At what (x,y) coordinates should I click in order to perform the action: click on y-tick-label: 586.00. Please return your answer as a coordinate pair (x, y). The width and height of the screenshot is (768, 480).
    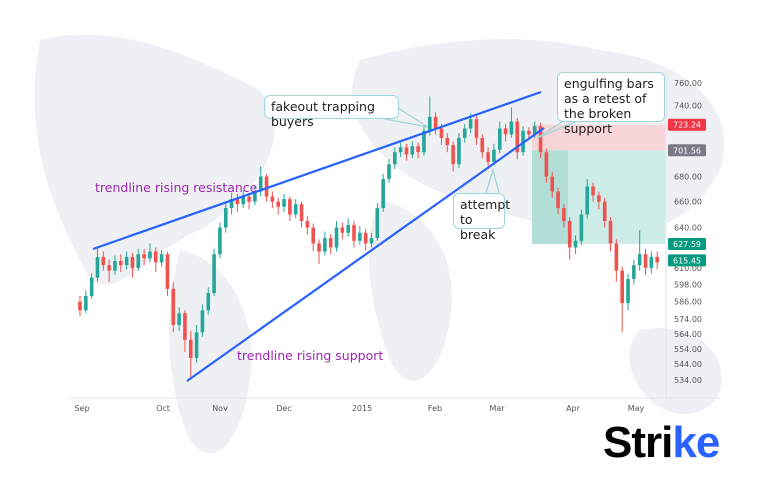
    Looking at the image, I should click on (688, 302).